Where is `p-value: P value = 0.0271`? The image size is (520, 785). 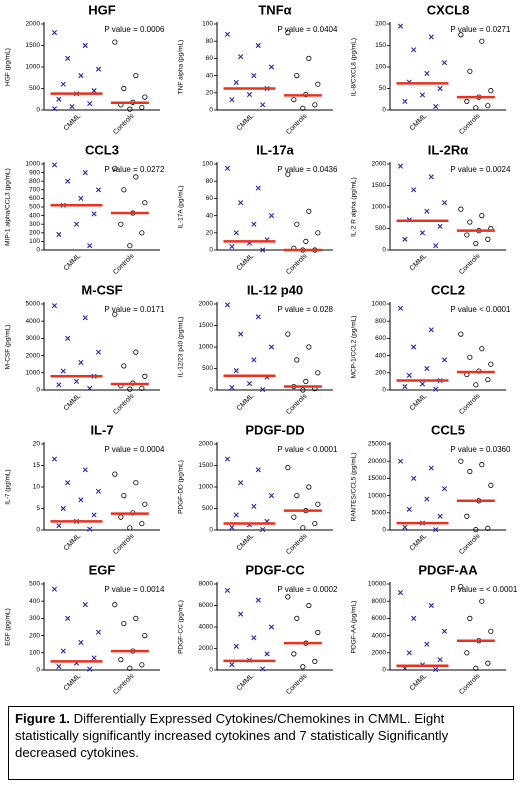
p-value: P value = 0.0271 is located at coordinates (480, 29).